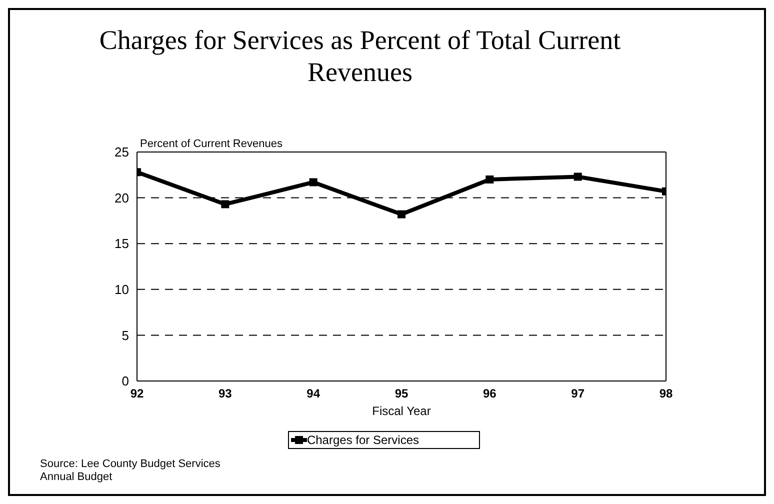  I want to click on x-tick-label: 92, so click(137, 393).